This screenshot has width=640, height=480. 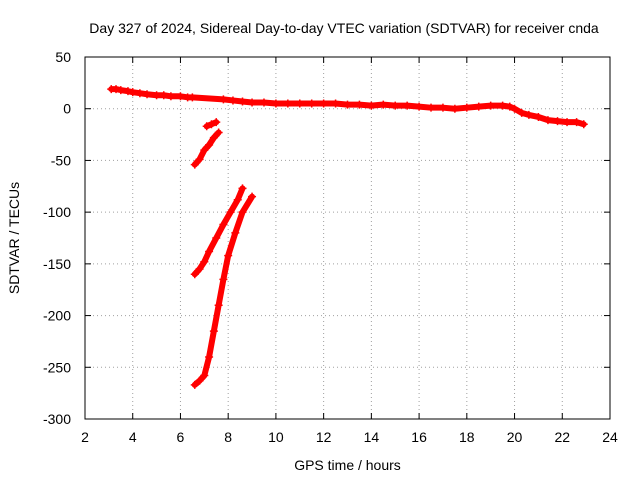 What do you see at coordinates (57, 367) in the screenshot?
I see `y-tick-label: -250` at bounding box center [57, 367].